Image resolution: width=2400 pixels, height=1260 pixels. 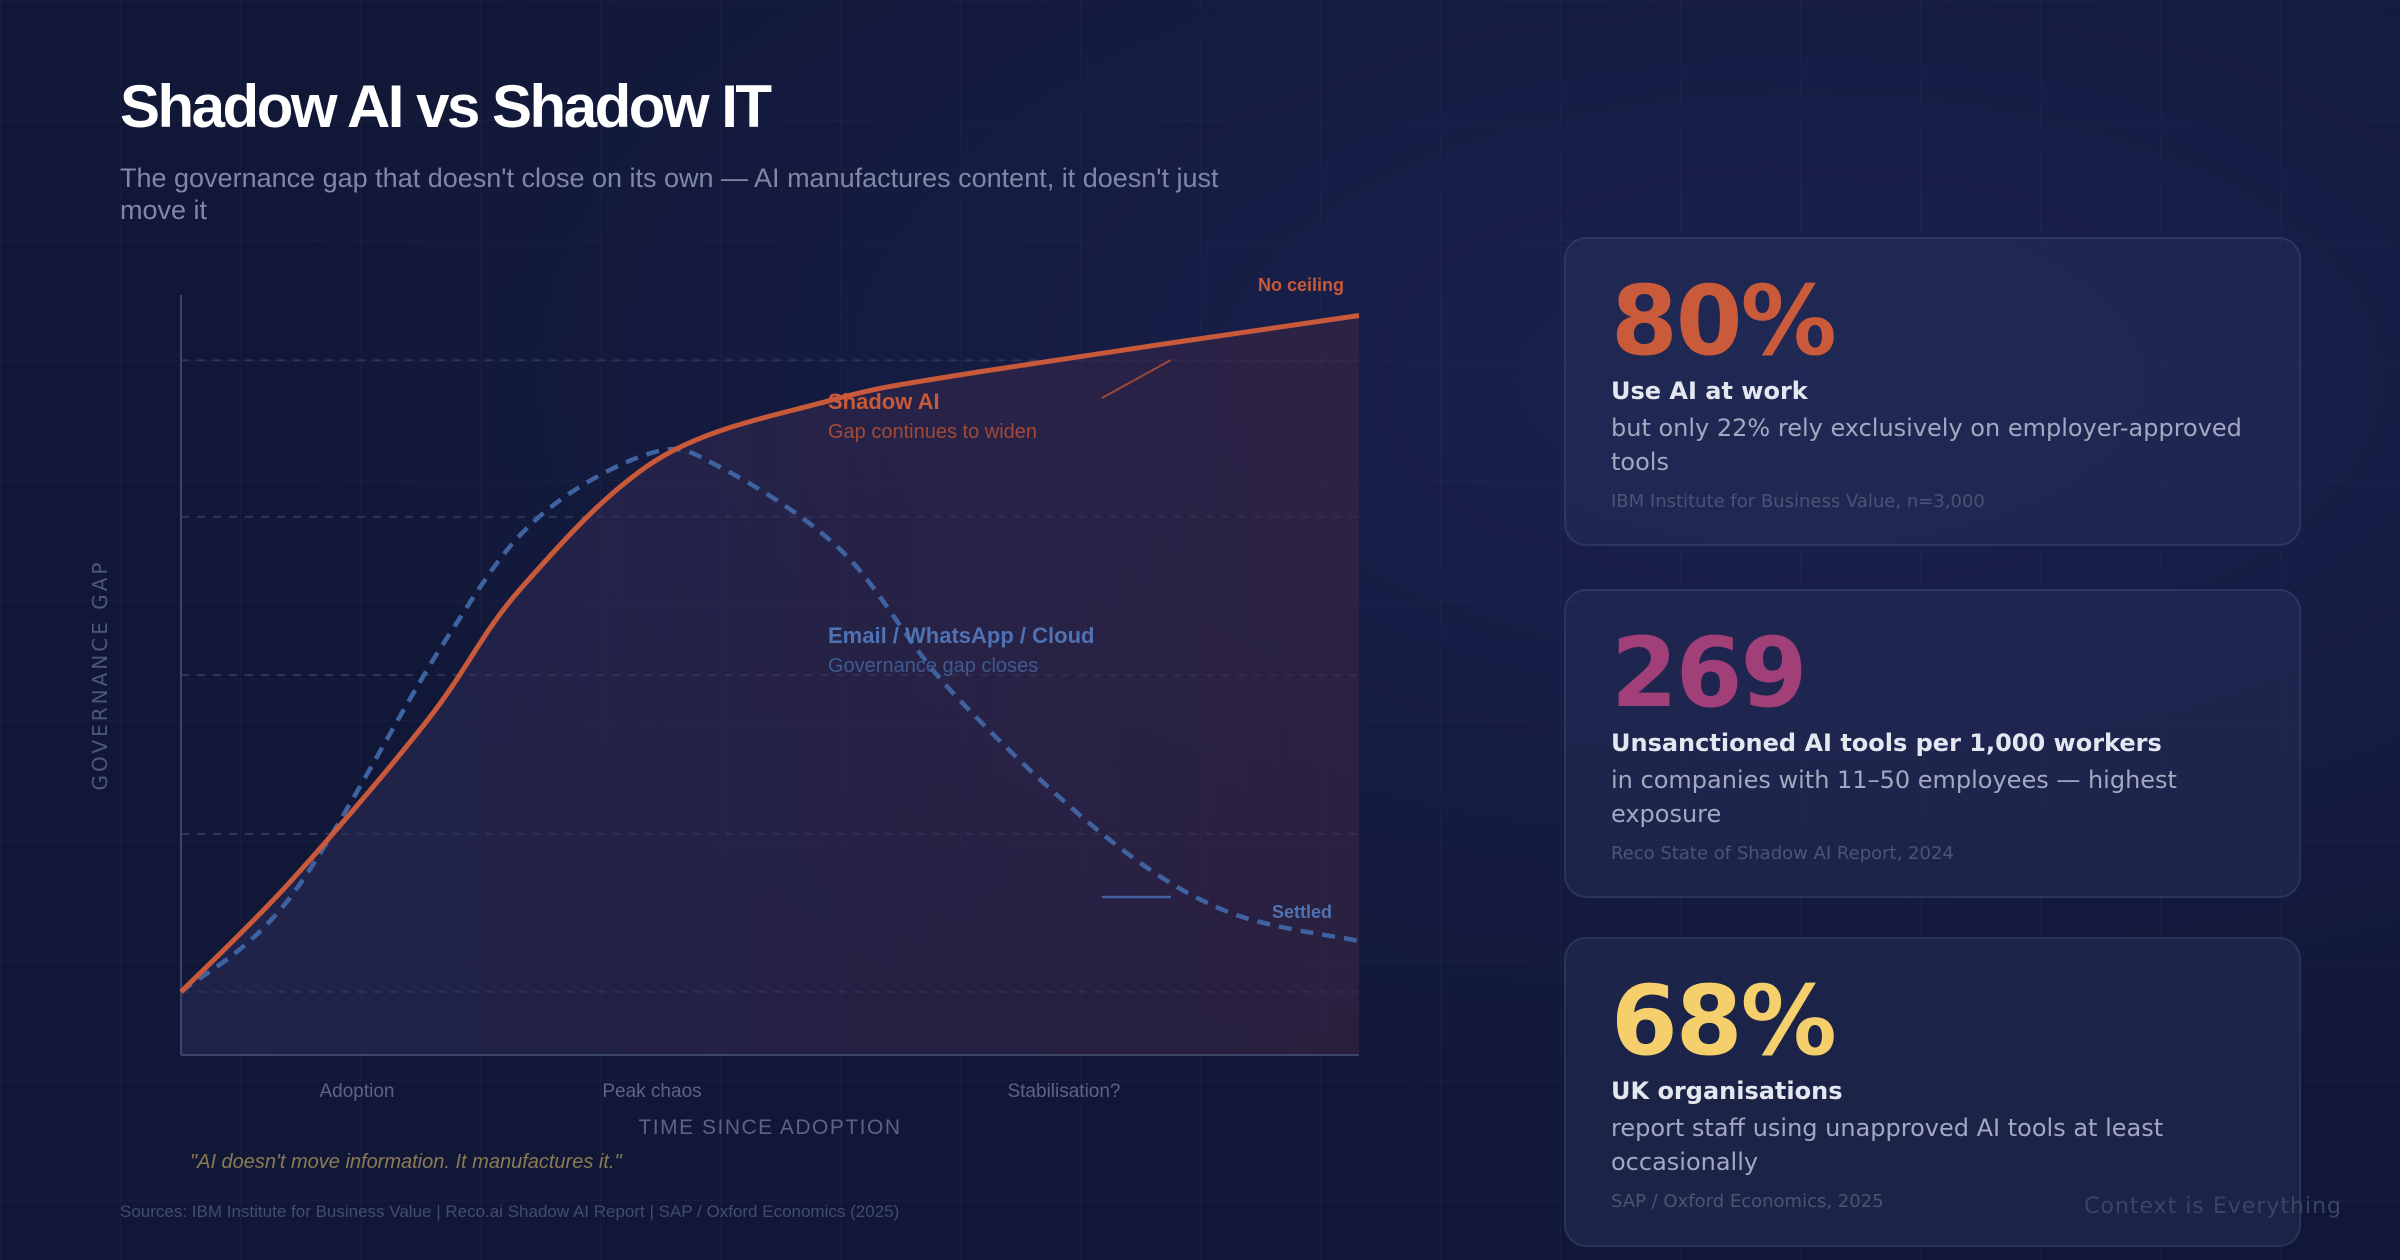 I want to click on y-axis-title: GOVERNANCE GAP, so click(x=100, y=675).